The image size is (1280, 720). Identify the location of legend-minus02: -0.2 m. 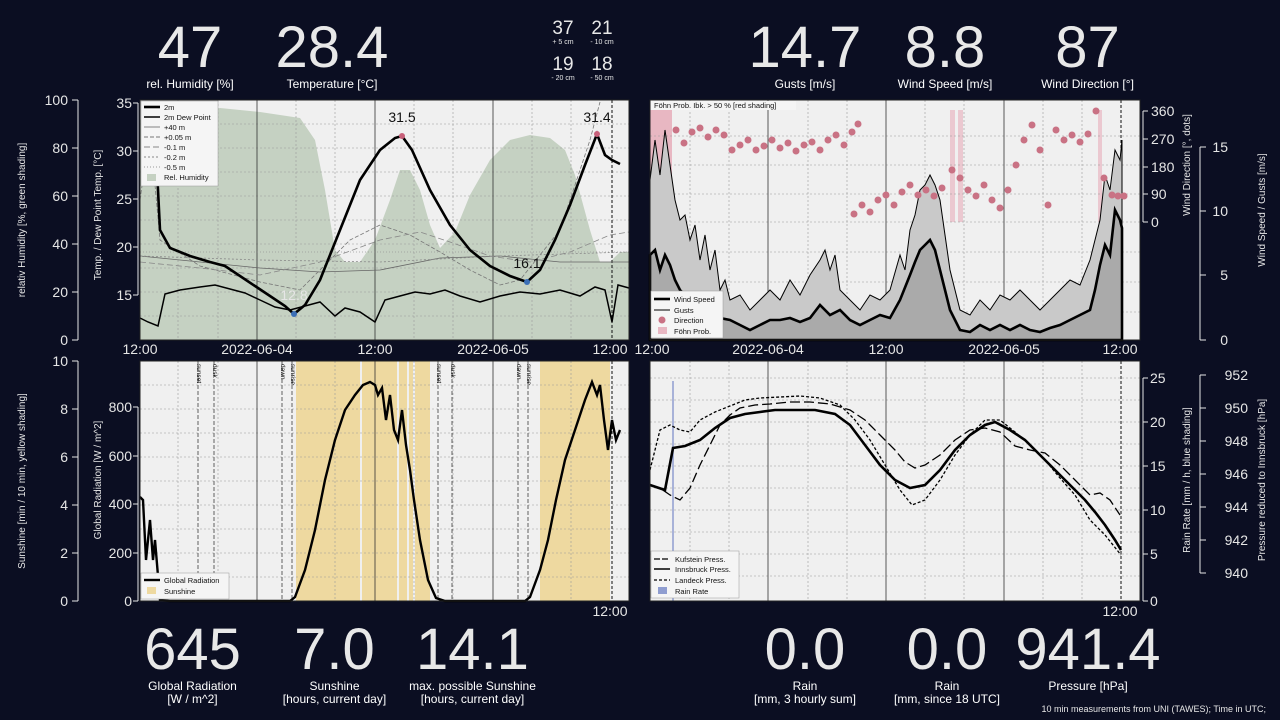
(174, 157).